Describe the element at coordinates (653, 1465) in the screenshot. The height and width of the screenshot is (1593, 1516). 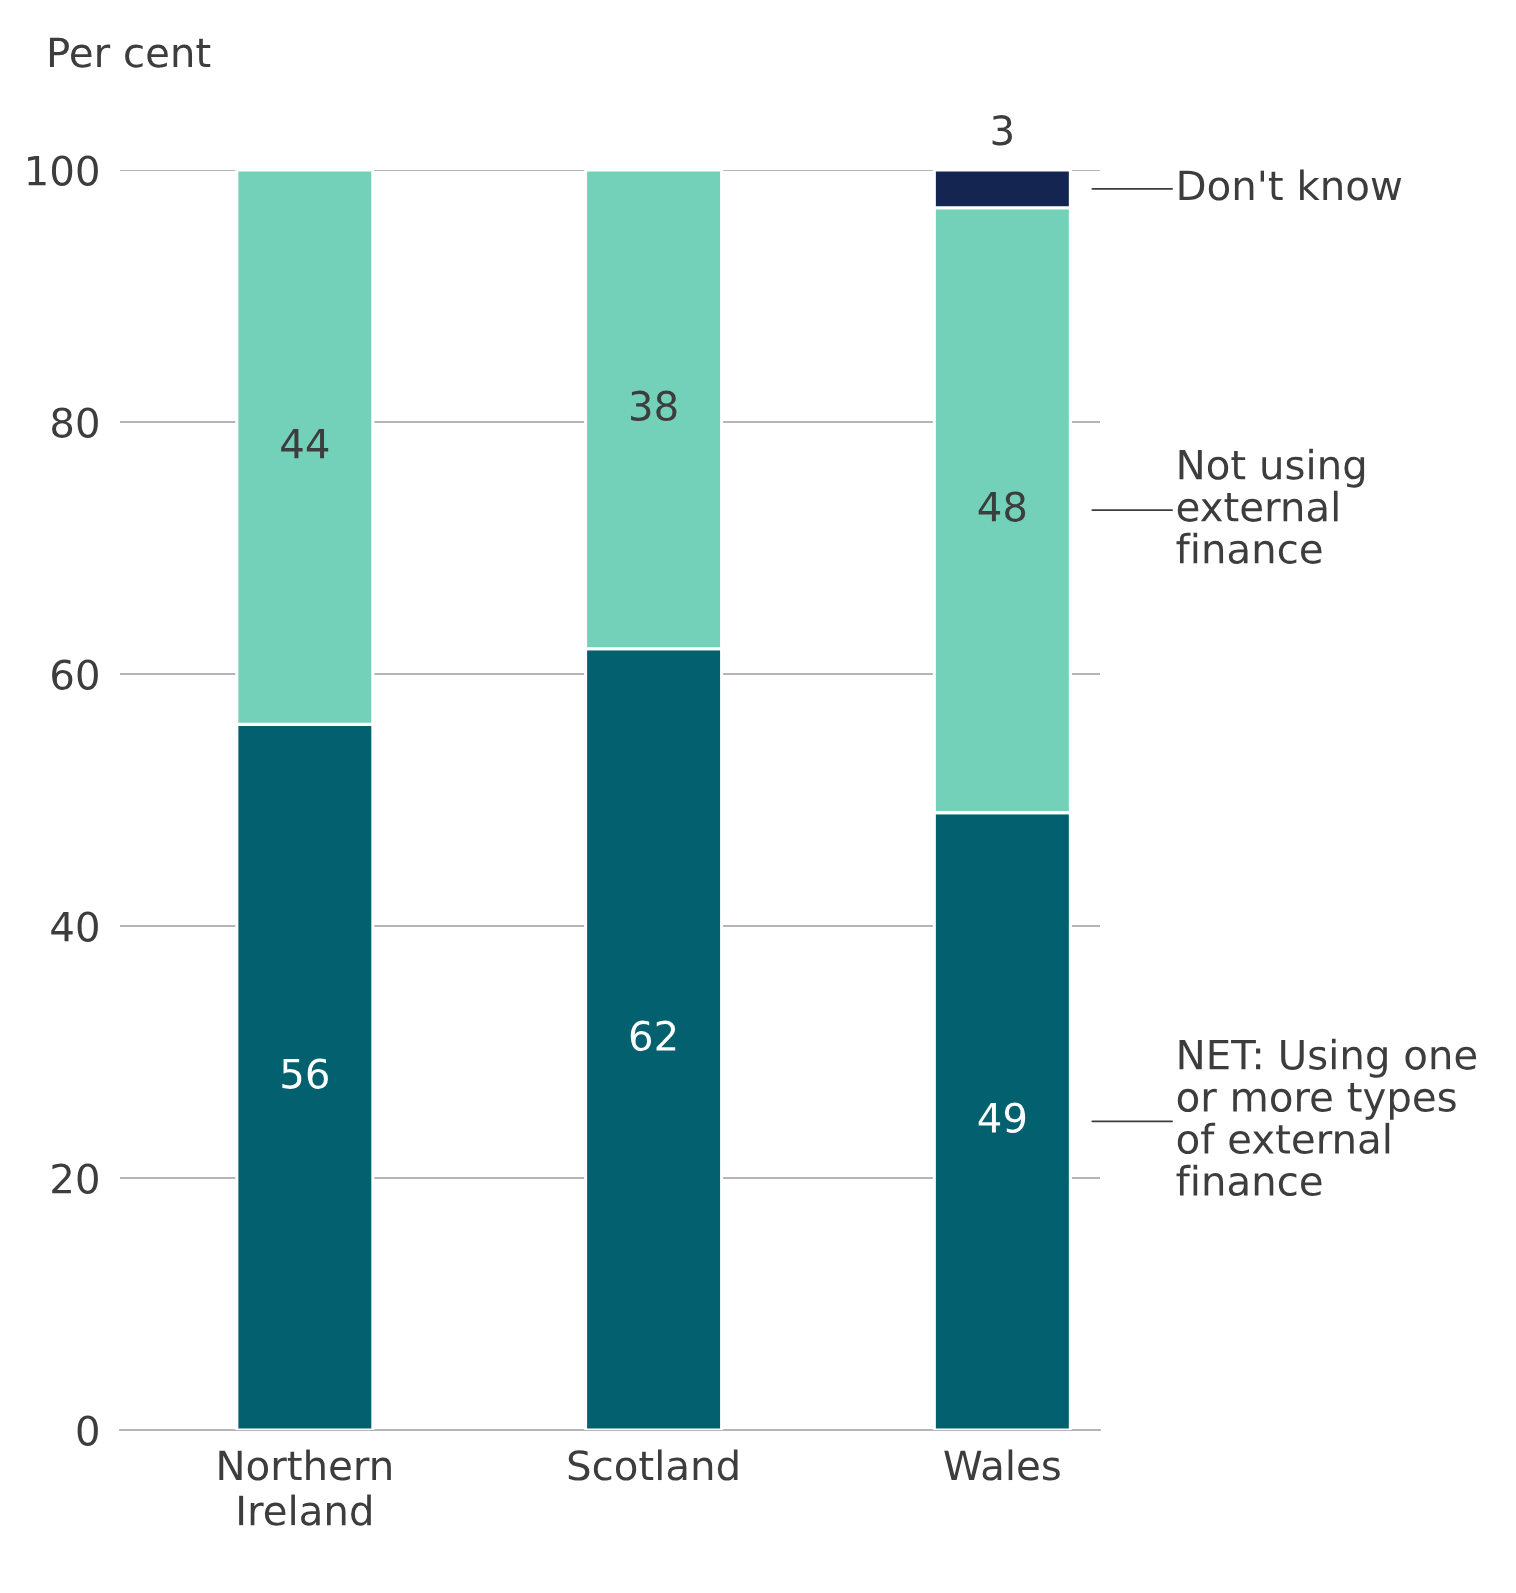
I see `x-tick-label: Scotland` at that location.